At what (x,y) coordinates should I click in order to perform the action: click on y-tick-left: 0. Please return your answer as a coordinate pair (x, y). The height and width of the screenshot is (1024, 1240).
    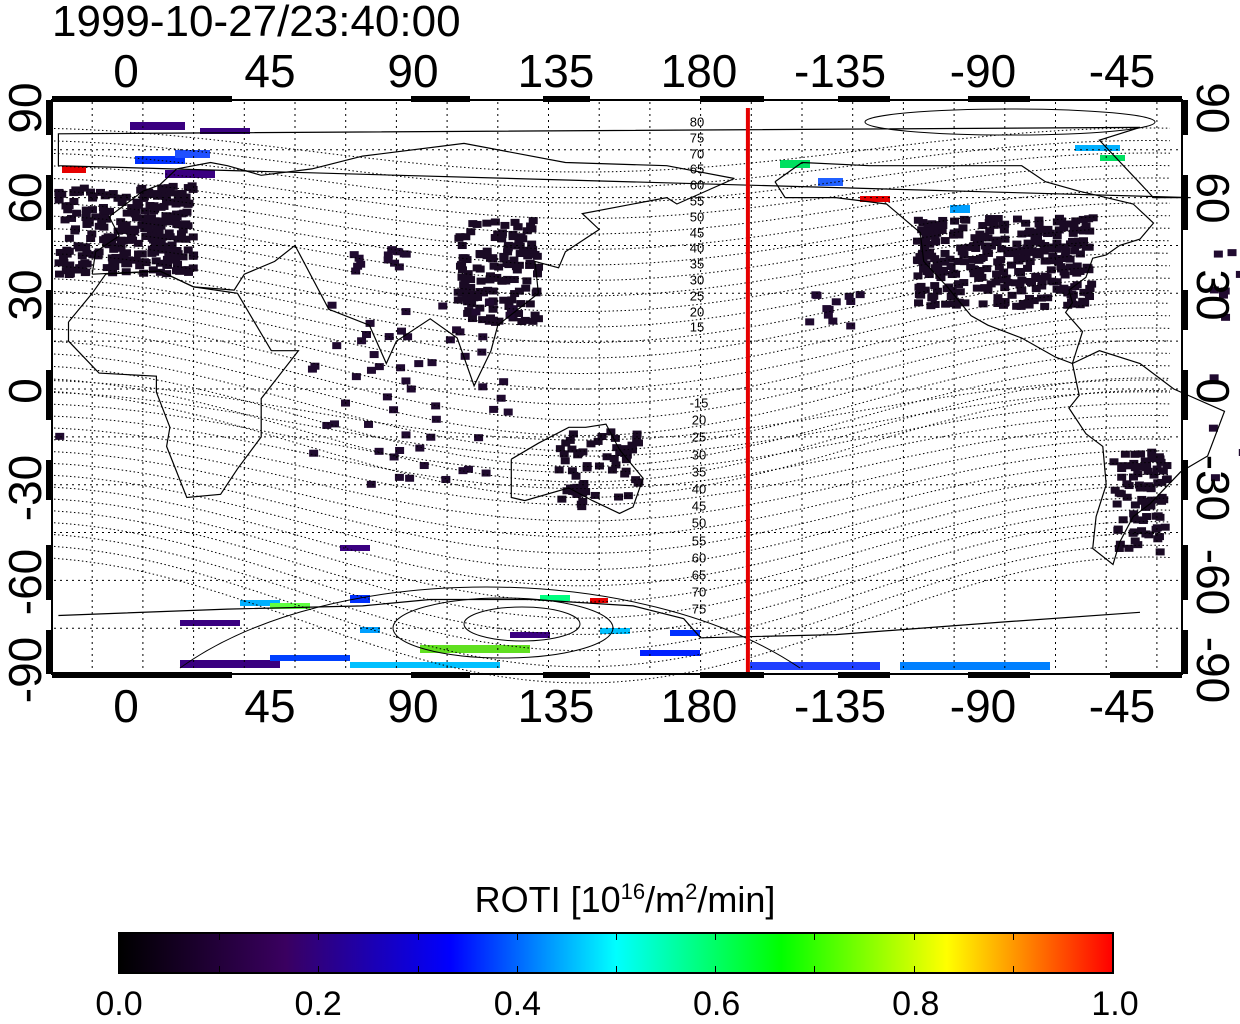
    Looking at the image, I should click on (25, 391).